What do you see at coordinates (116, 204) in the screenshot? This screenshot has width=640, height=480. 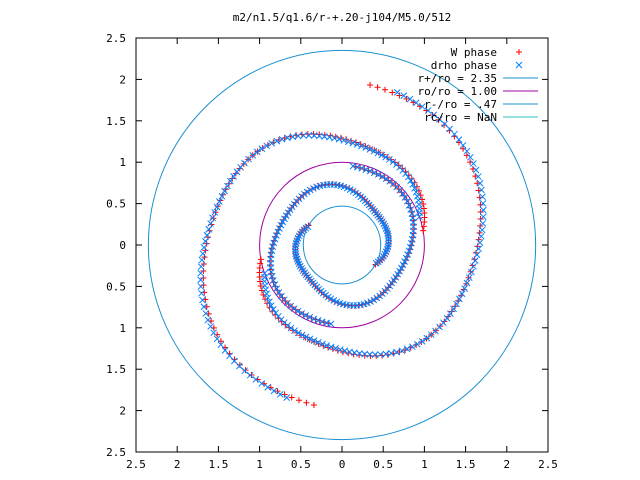 I see `y-tick-label: 0.5` at bounding box center [116, 204].